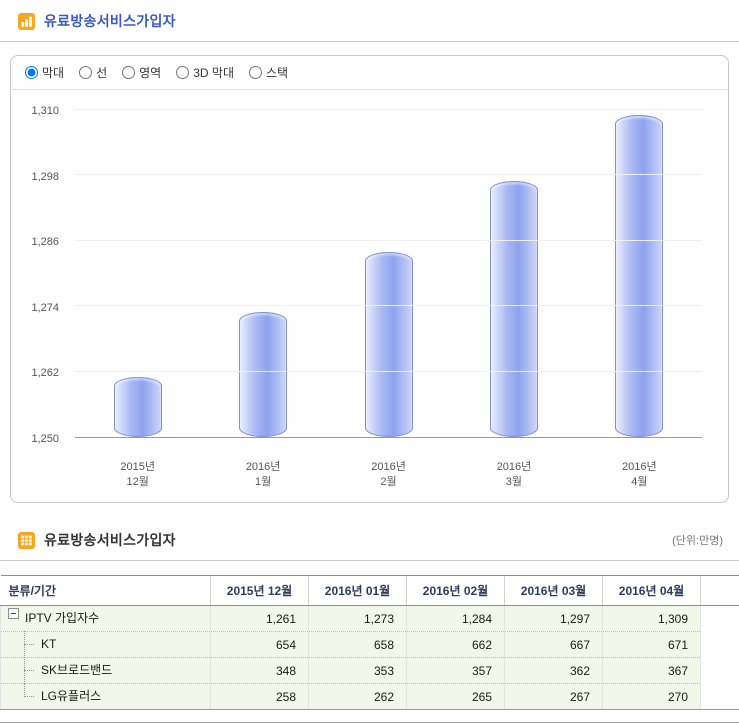  I want to click on table-cell: 1,273, so click(358, 619).